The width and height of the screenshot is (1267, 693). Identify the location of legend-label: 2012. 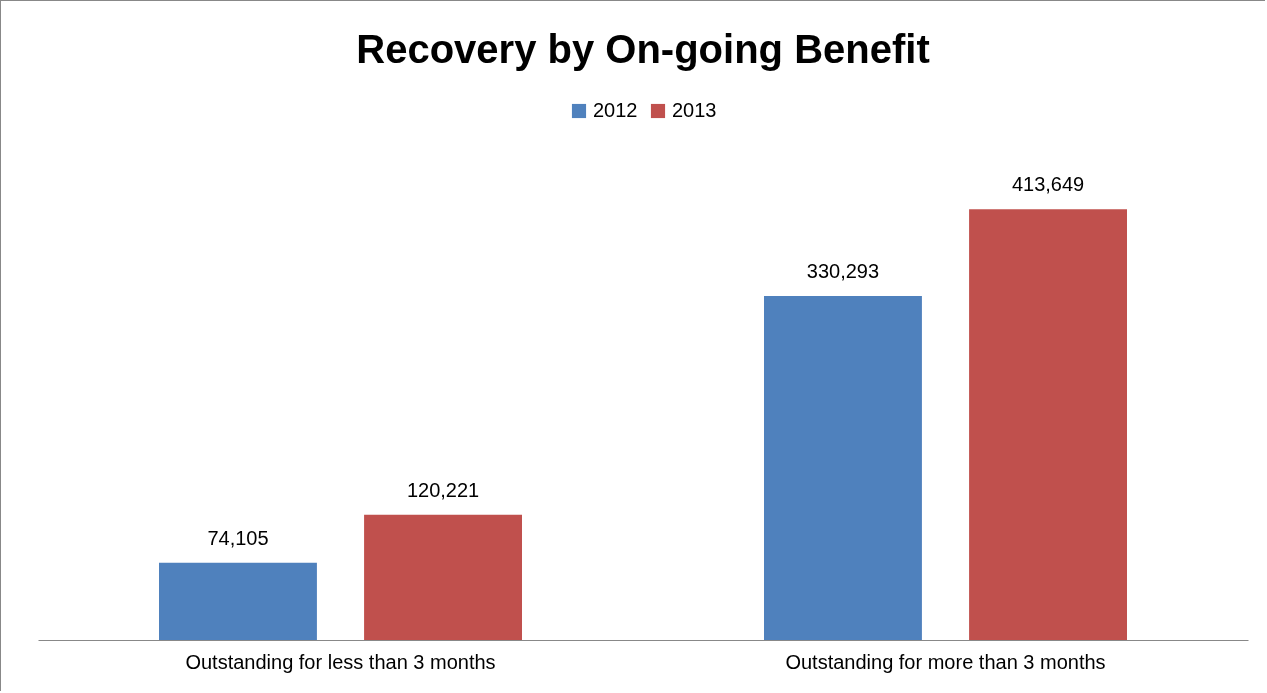
(615, 110).